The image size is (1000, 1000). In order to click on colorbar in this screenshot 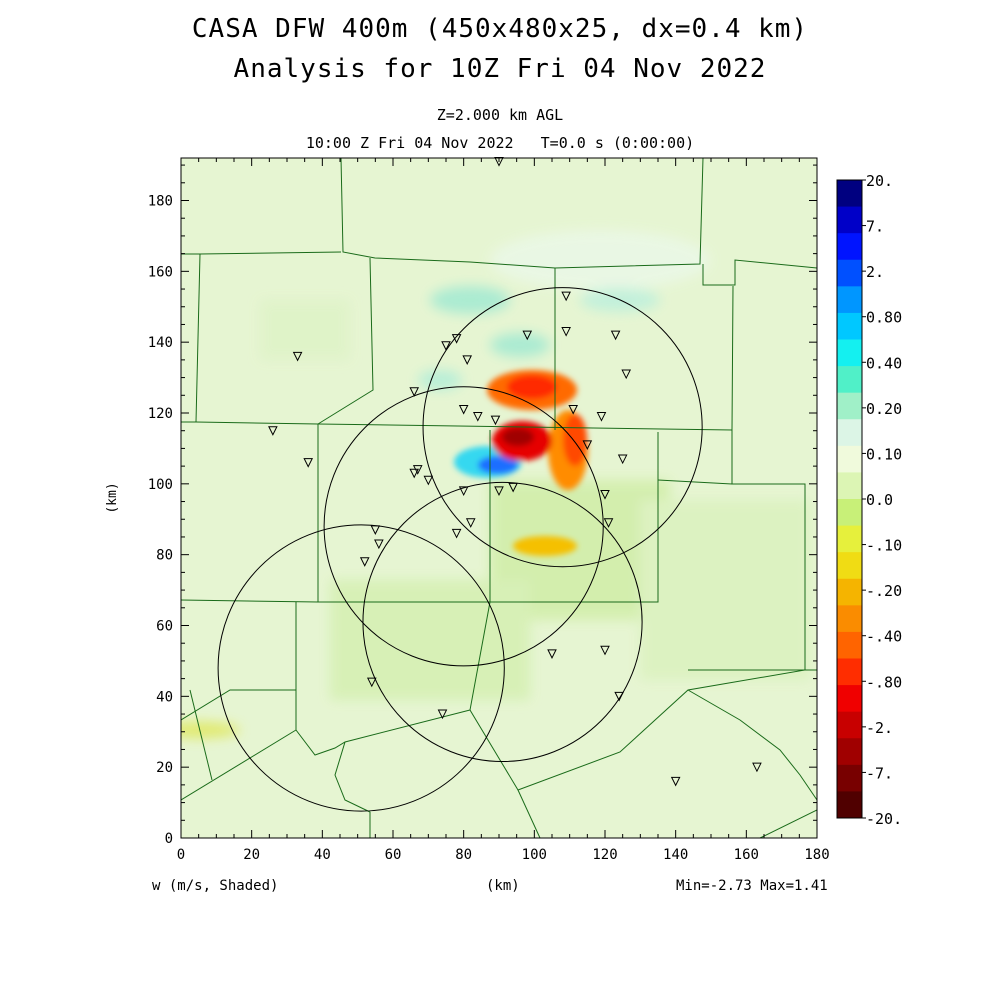, I will do `click(851, 499)`.